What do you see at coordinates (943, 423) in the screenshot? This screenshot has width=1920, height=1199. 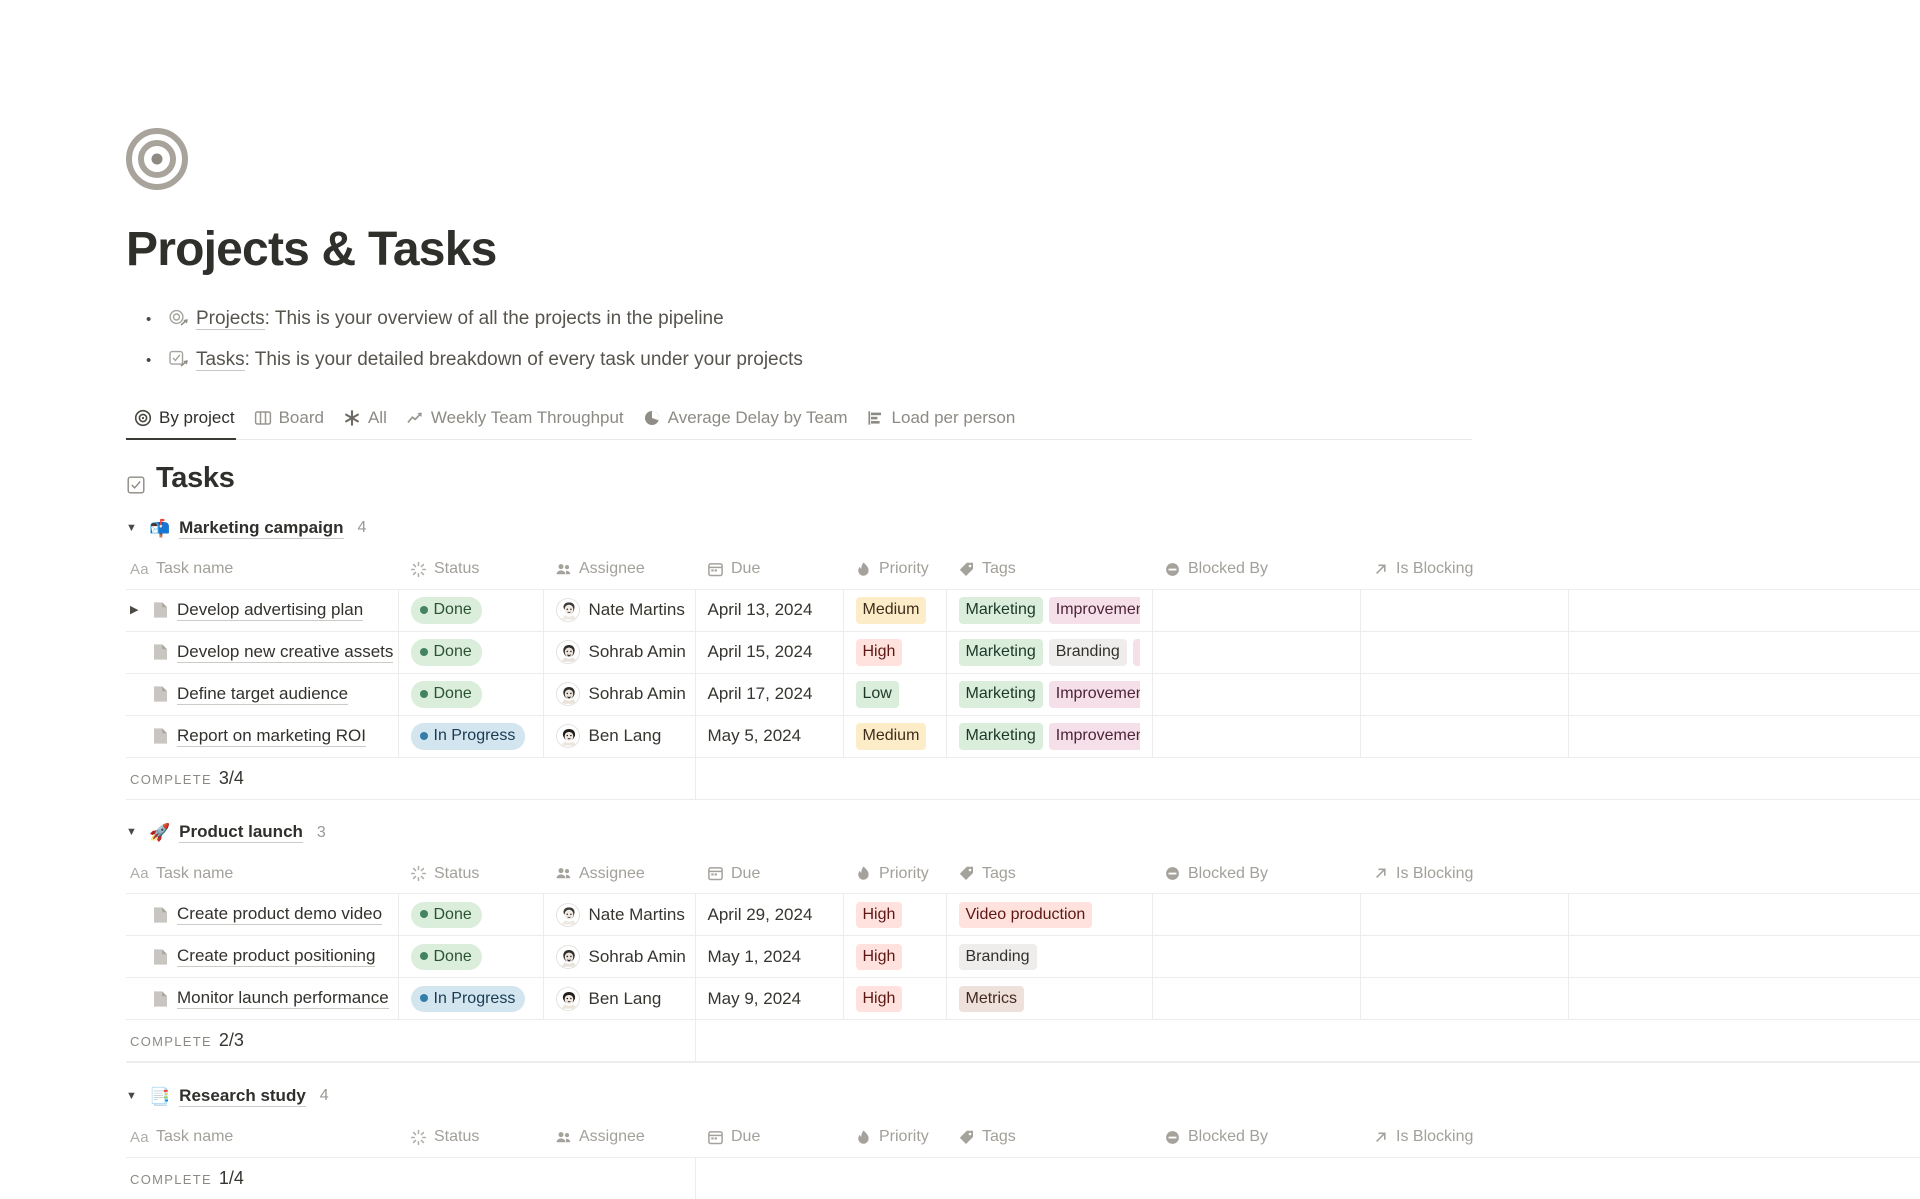 I see `tab-load-per-person: Load per person` at bounding box center [943, 423].